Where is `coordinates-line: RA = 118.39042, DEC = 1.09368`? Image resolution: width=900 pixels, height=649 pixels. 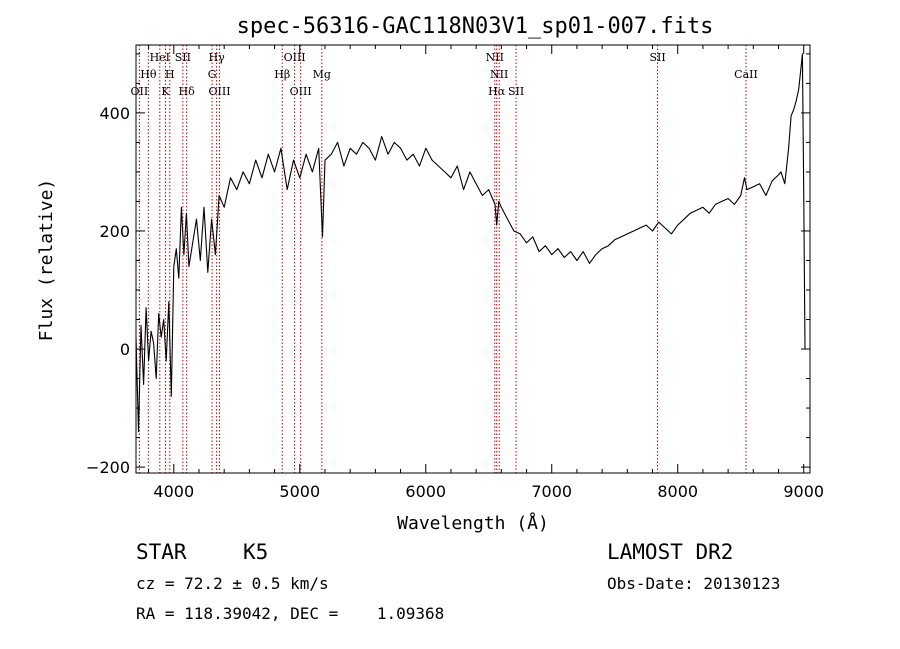 coordinates-line: RA = 118.39042, DEC = 1.09368 is located at coordinates (290, 613).